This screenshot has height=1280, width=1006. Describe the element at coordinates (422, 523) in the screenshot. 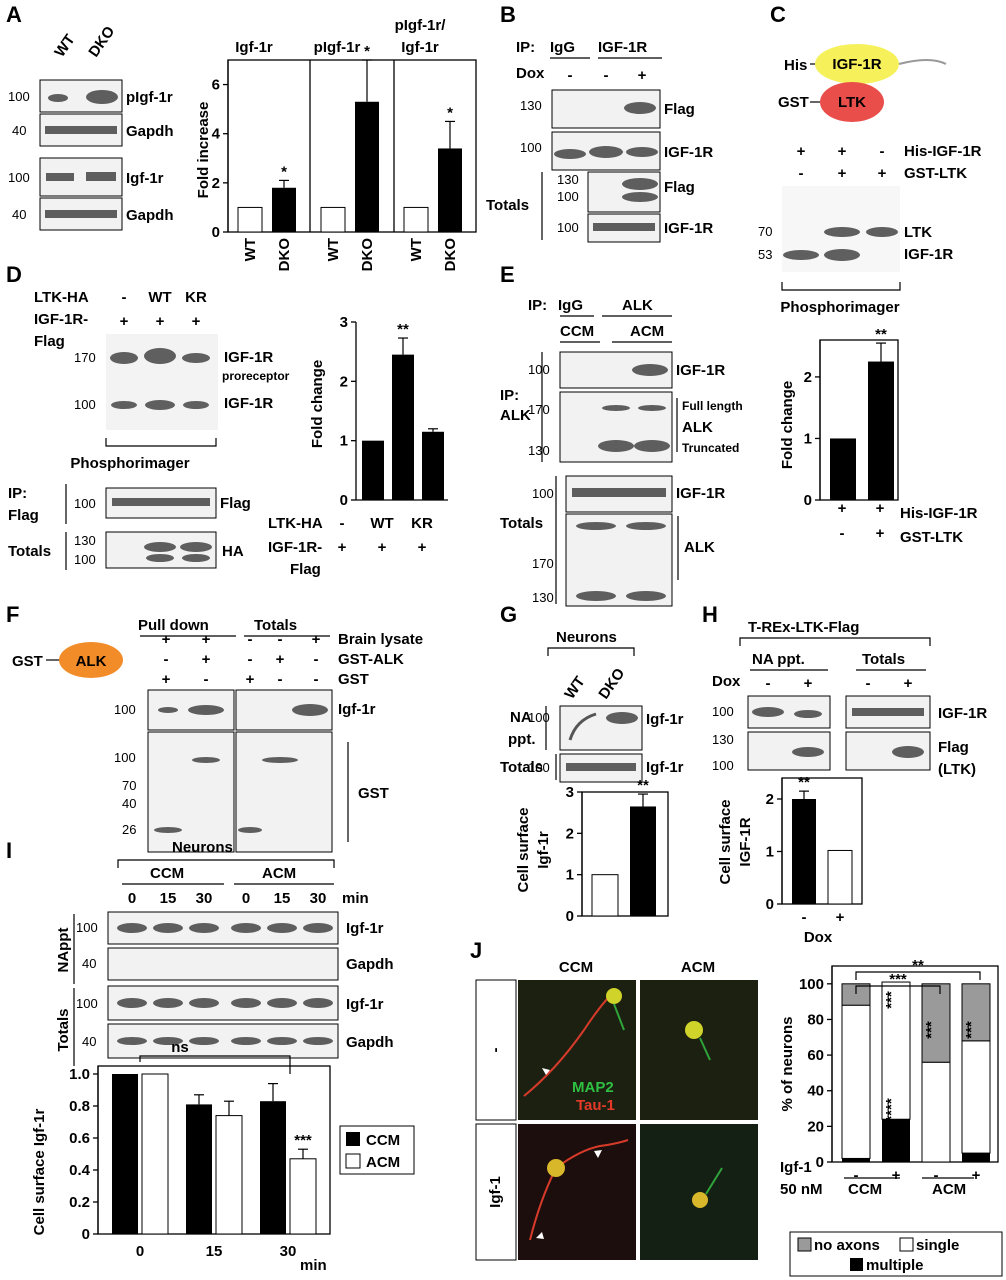

I see `lane-header: KR` at that location.